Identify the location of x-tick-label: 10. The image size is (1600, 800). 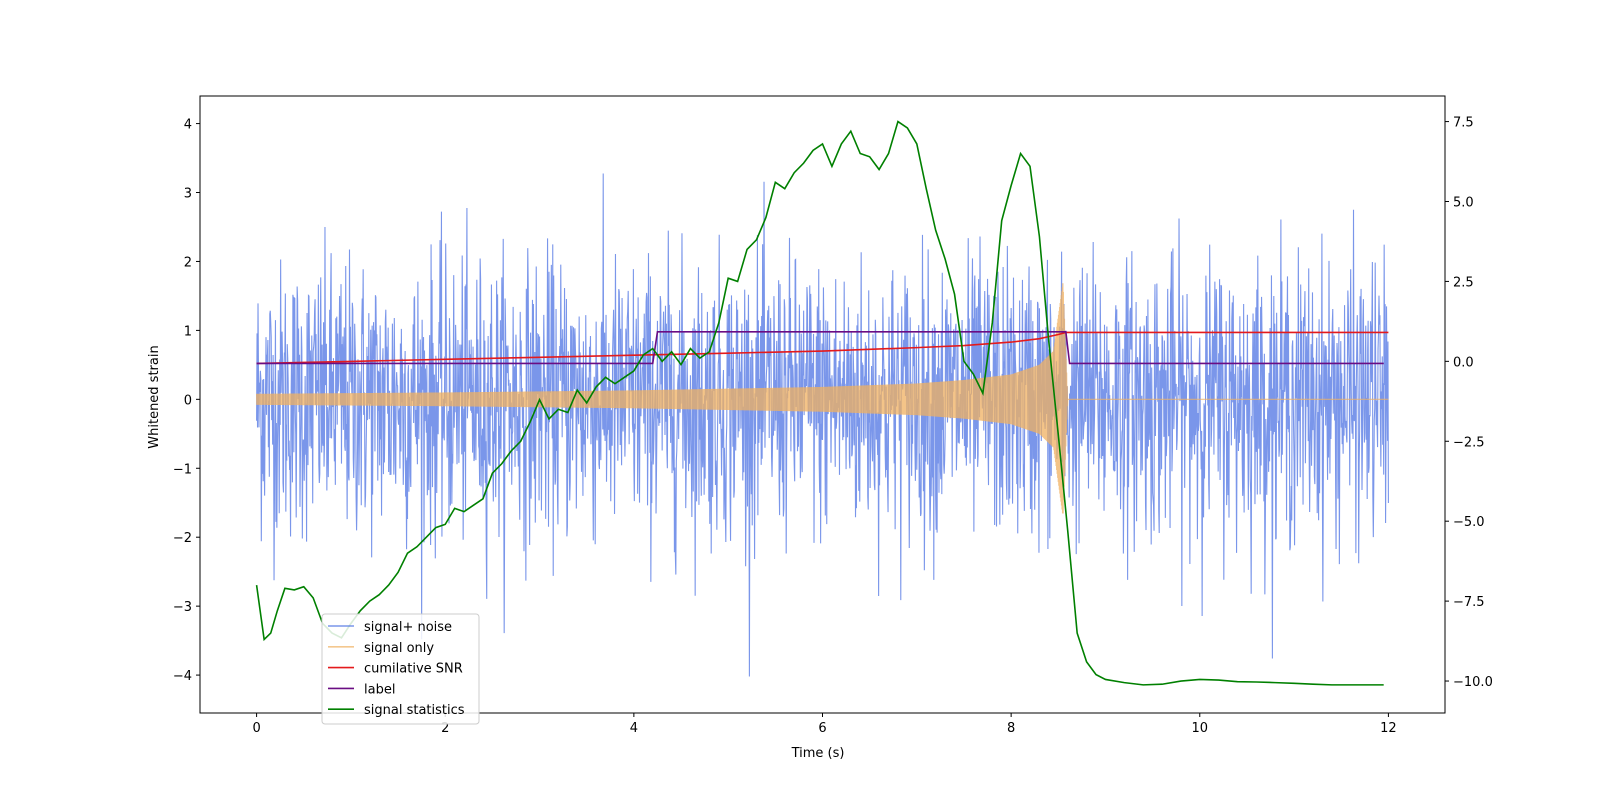
(1199, 728).